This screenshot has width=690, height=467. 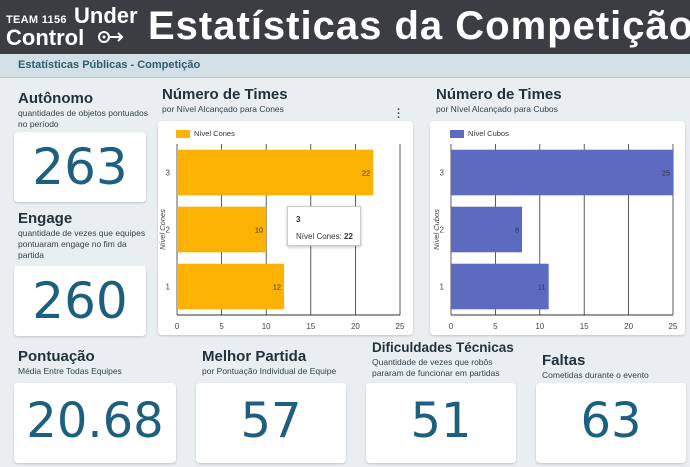 What do you see at coordinates (225, 94) in the screenshot?
I see `chart-cones-title: Número de Times` at bounding box center [225, 94].